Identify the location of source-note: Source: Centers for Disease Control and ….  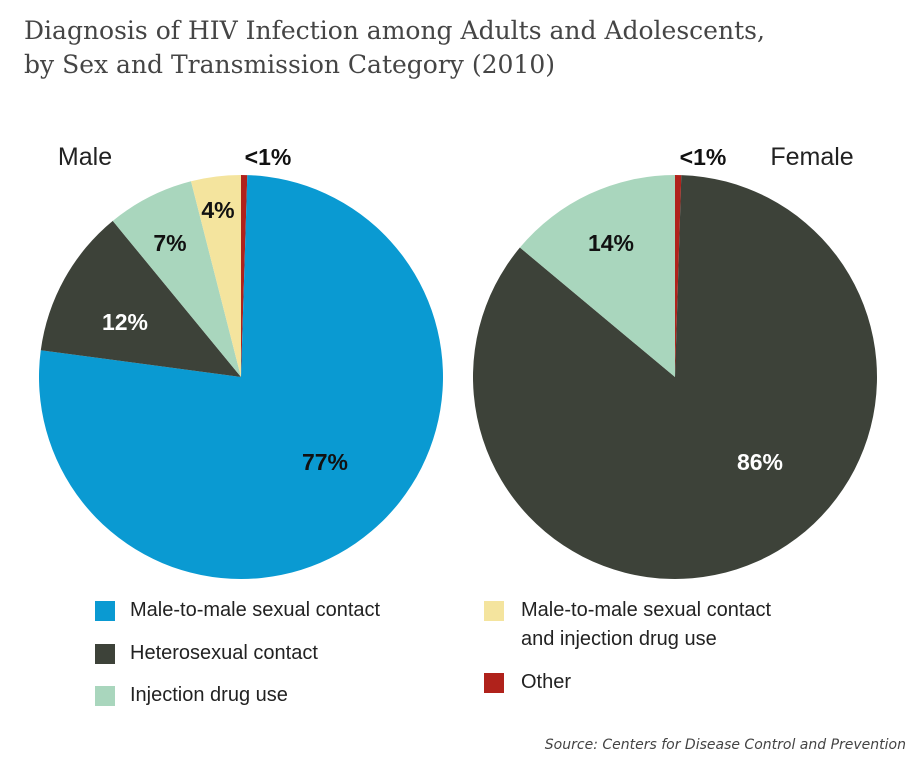
(725, 745).